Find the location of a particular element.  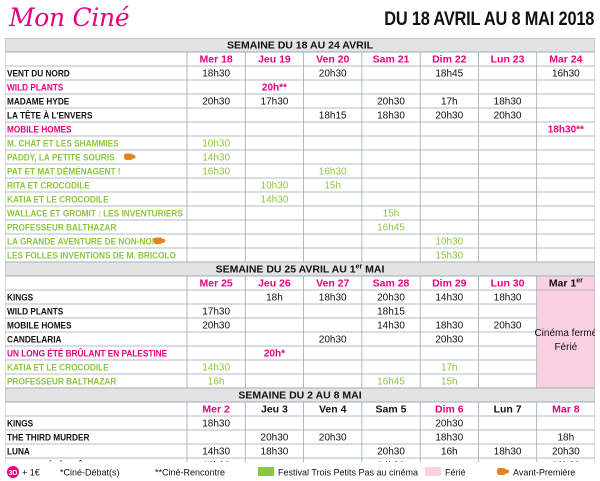

day-label-sup: er is located at coordinates (579, 281).